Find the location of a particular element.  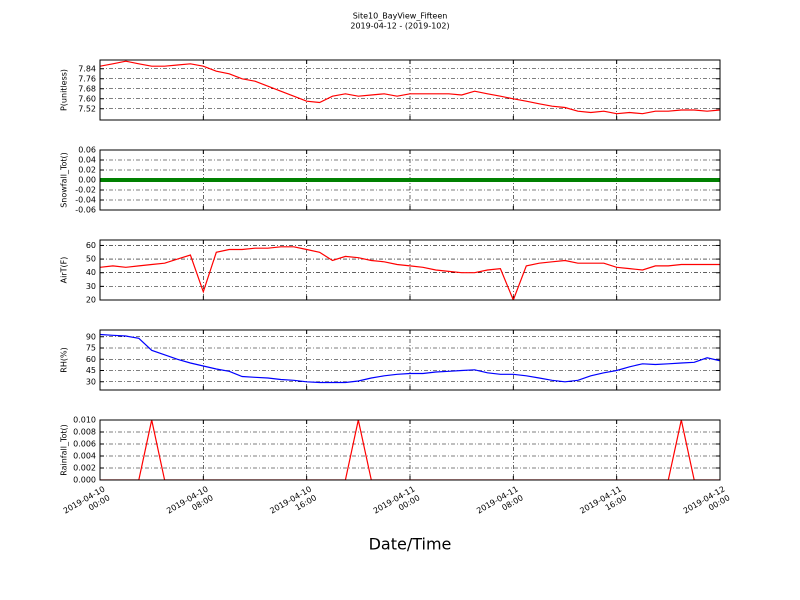

x-axis-label: Date/Time is located at coordinates (410, 544).